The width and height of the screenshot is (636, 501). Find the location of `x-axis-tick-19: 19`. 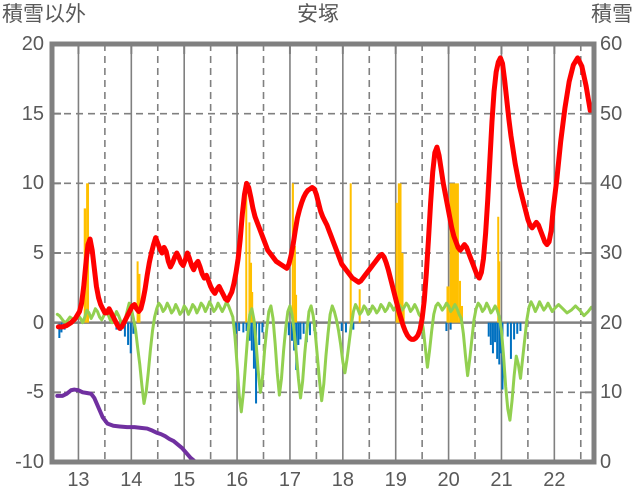

x-axis-tick-19: 19 is located at coordinates (395, 480).